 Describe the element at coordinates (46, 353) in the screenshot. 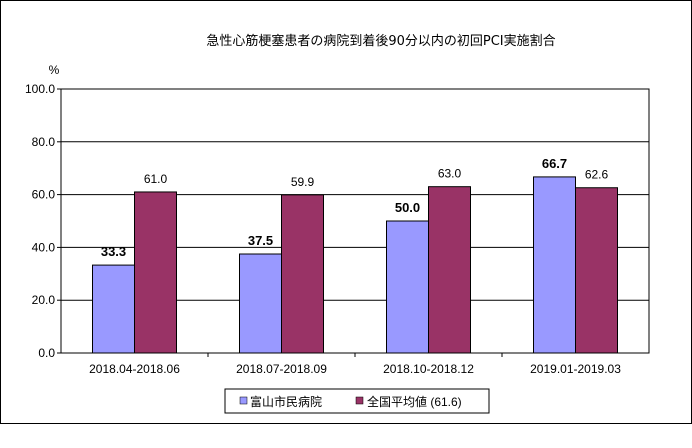

I see `y-tick-label: 0.0` at that location.